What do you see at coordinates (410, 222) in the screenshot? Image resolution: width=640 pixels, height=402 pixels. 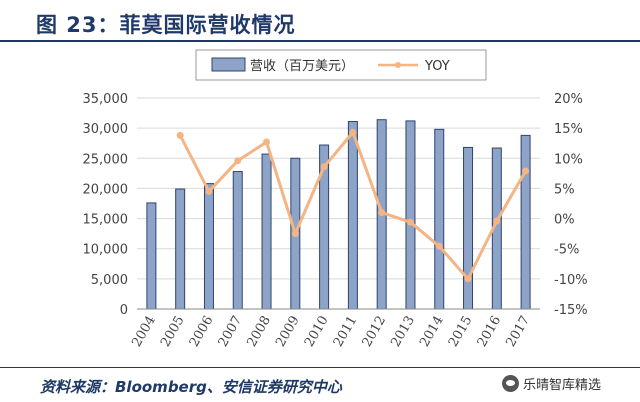 I see `yoy-point-2013` at bounding box center [410, 222].